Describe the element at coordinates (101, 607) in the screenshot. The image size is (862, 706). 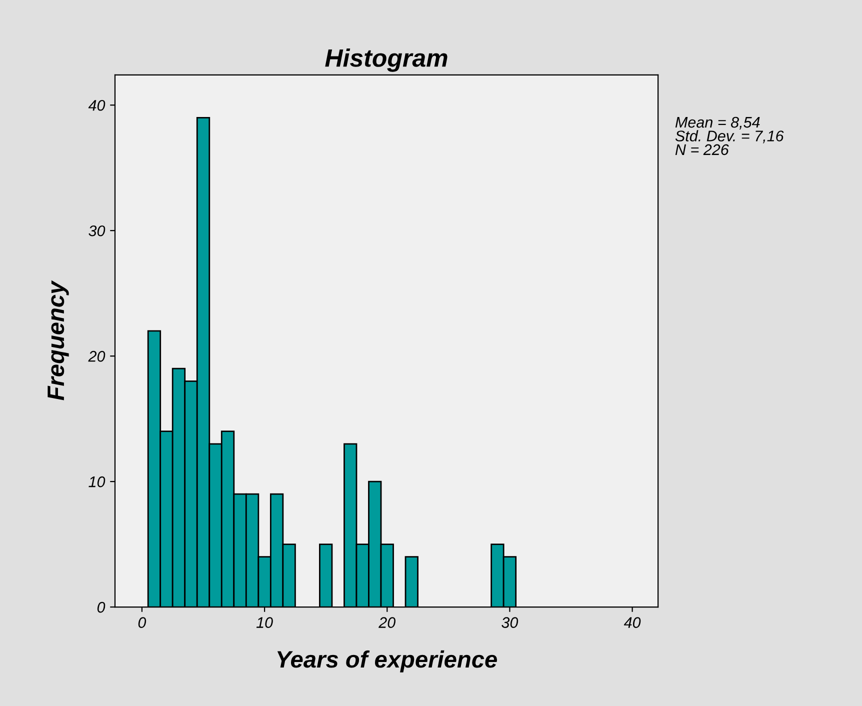
I see `y-tick-label: 0` at that location.